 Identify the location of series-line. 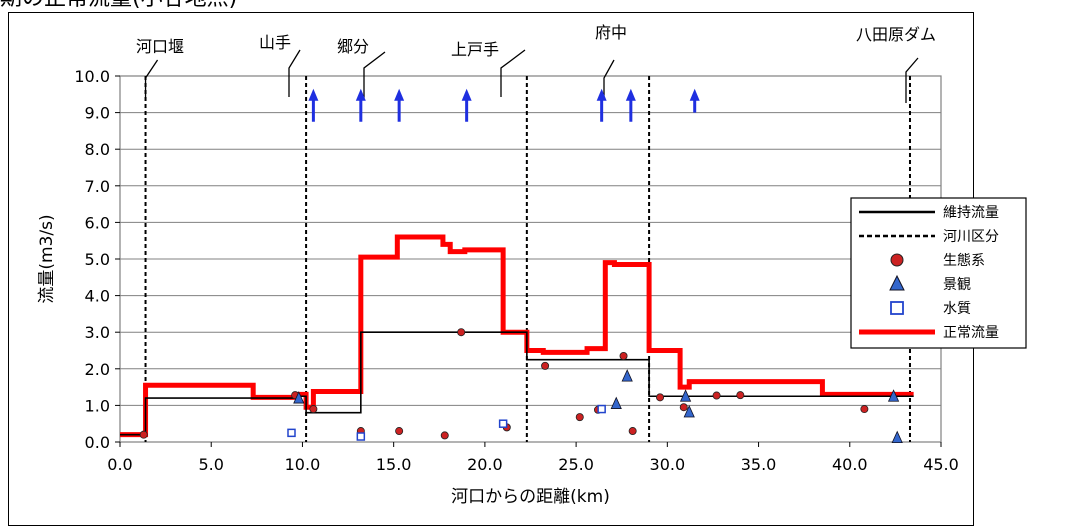
(517, 383).